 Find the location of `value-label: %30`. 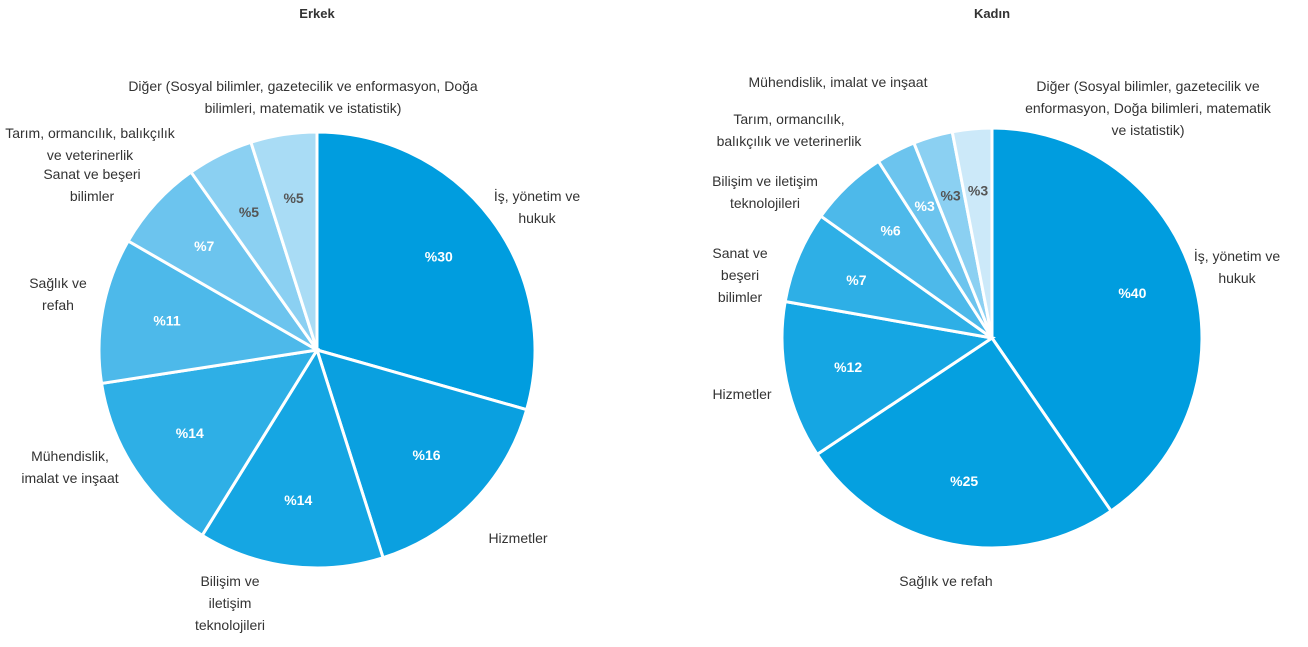

value-label: %30 is located at coordinates (439, 257).